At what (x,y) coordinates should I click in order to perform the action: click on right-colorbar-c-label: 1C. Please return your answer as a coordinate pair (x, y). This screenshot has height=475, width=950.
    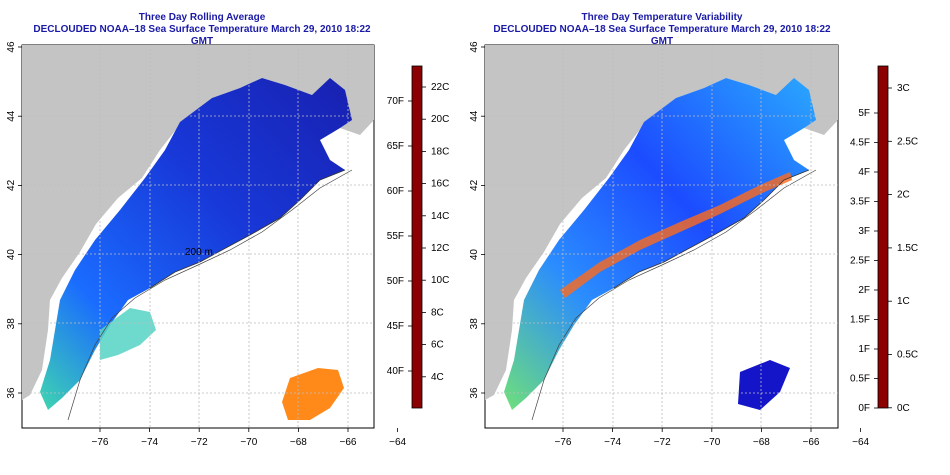
    Looking at the image, I should click on (903, 301).